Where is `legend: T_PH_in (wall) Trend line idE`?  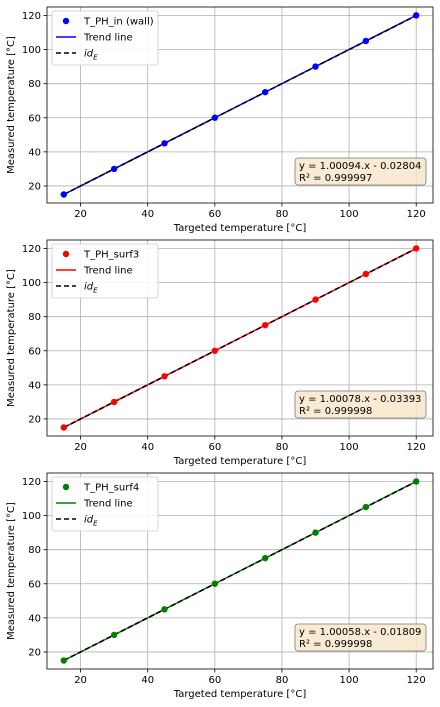
legend: T_PH_in (wall) Trend line idE is located at coordinates (105, 38).